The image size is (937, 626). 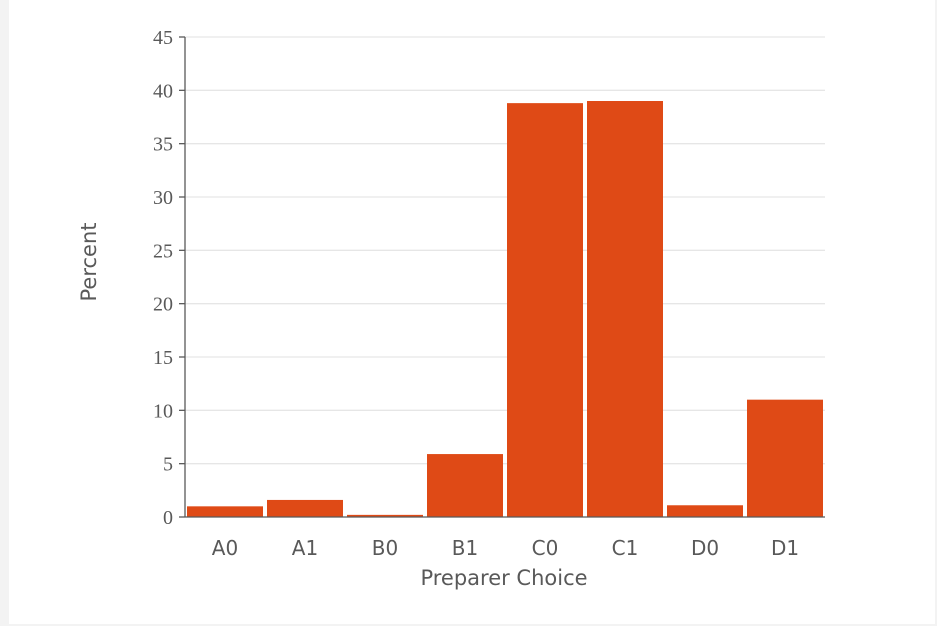 I want to click on bar-c1, so click(x=625, y=309).